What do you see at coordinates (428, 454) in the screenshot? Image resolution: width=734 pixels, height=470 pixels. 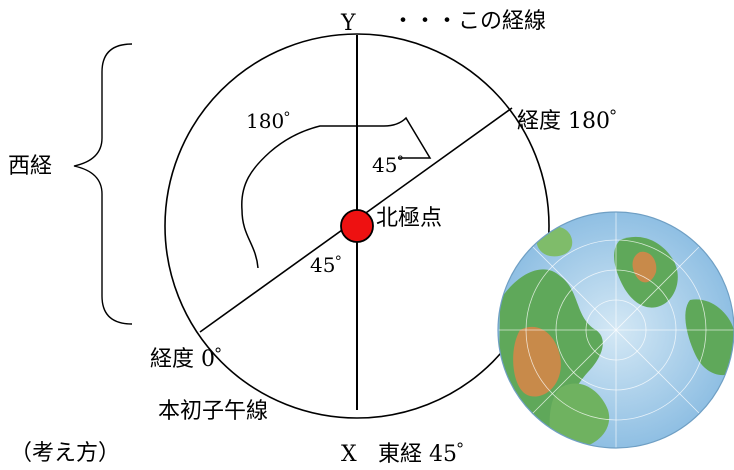 I see `east-longitude-45-label: 東経 45゜` at bounding box center [428, 454].